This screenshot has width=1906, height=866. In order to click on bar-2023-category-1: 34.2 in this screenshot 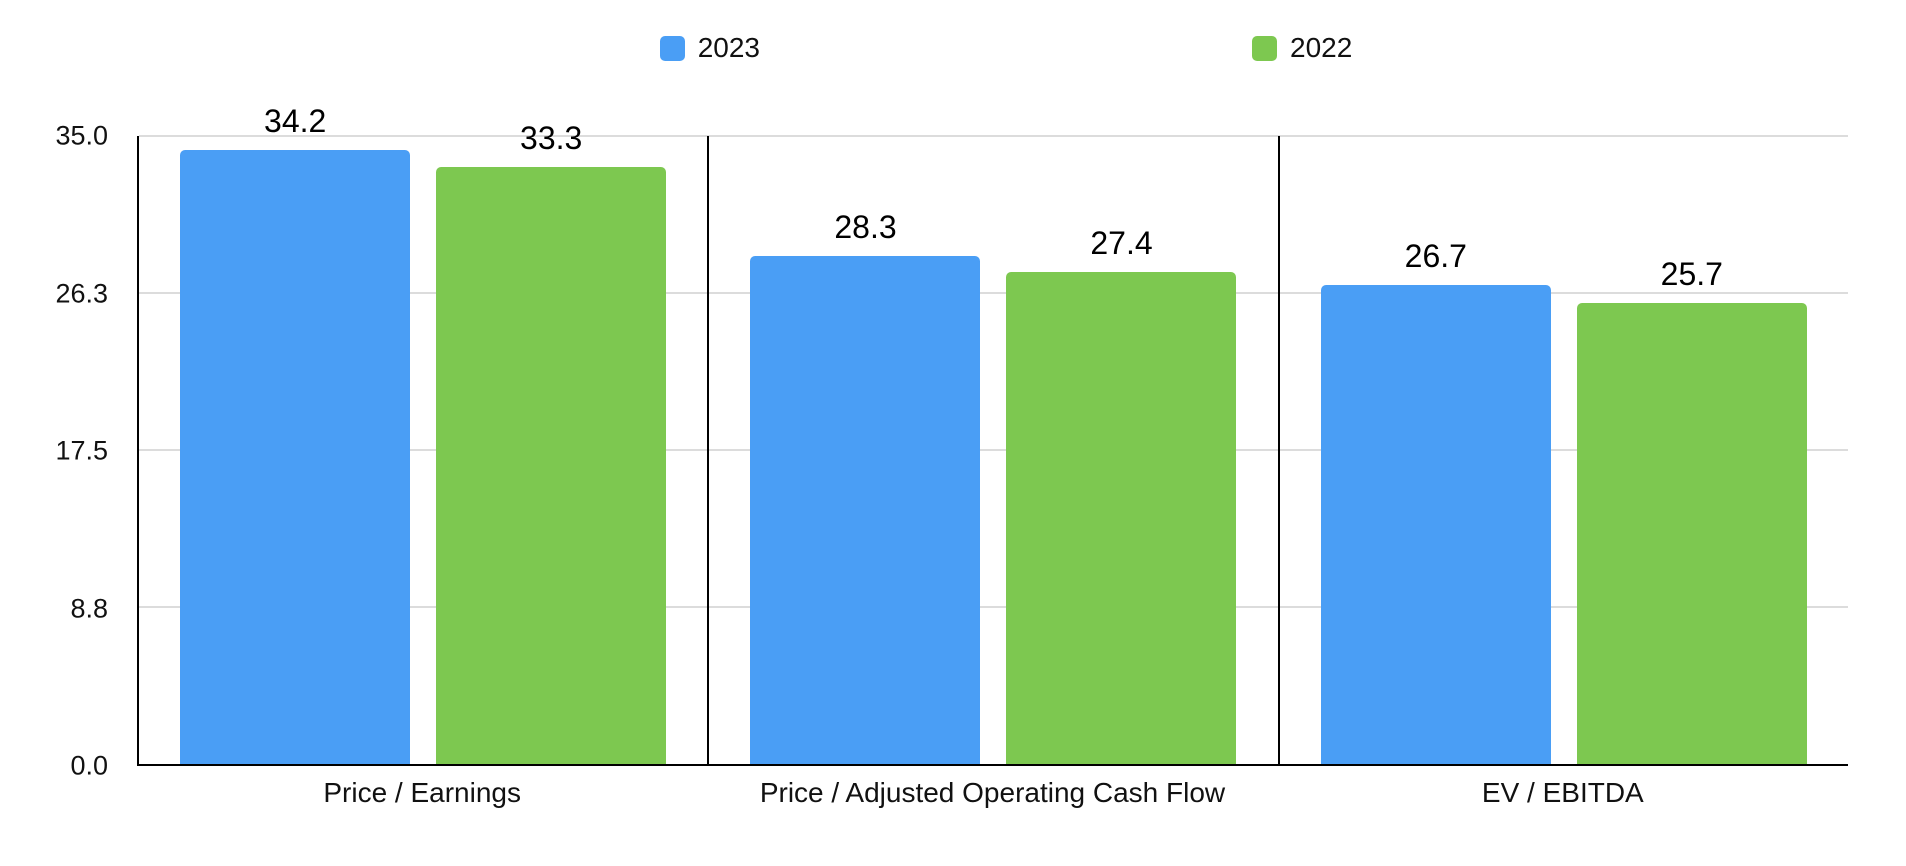, I will do `click(295, 434)`.